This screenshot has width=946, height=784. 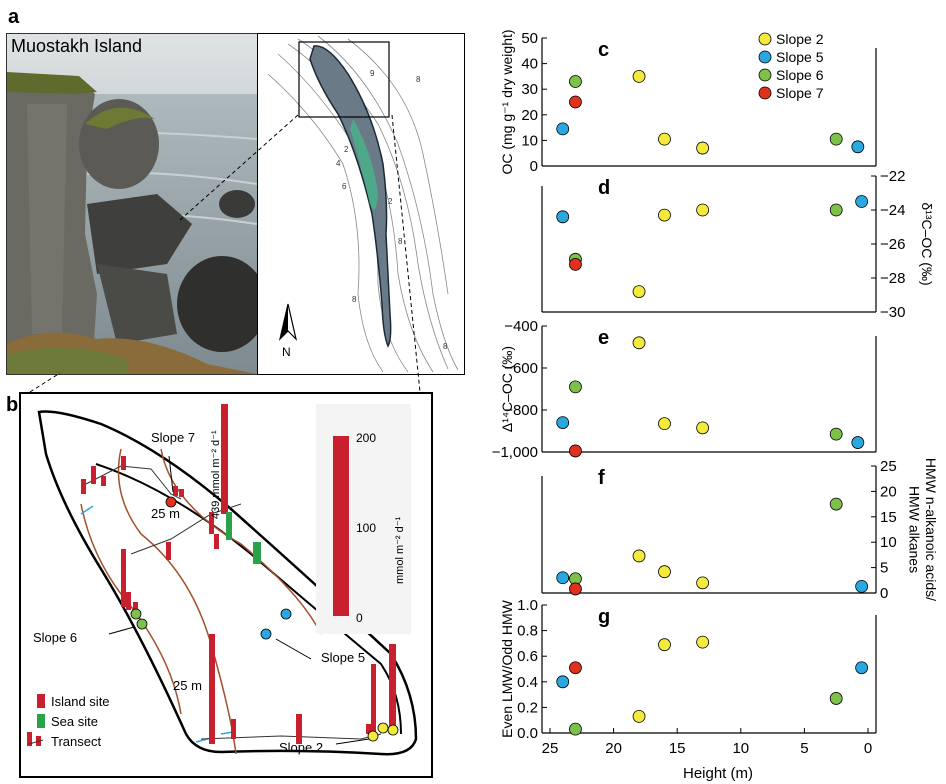 What do you see at coordinates (80, 701) in the screenshot?
I see `legend-island-label: Island site` at bounding box center [80, 701].